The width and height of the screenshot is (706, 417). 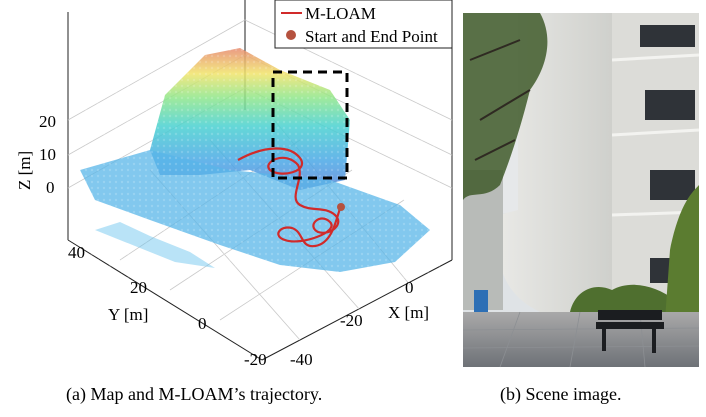 I want to click on x-axis: 0 -20 -40 X [m], so click(x=359, y=323).